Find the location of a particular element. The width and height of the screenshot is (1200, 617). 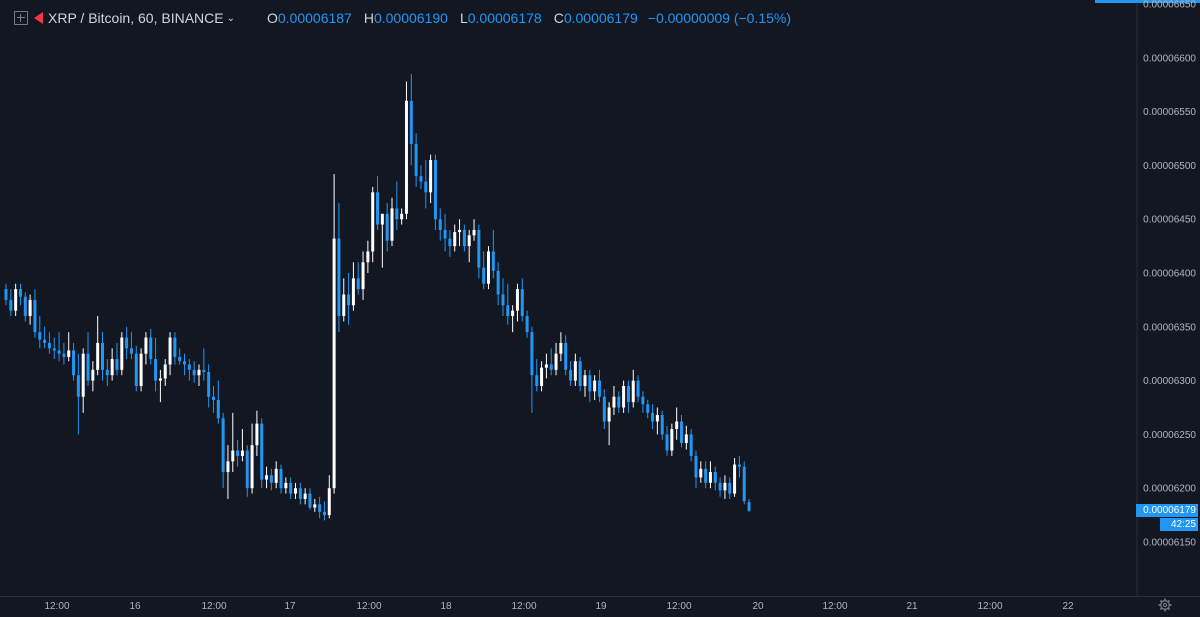

red-flag-icon is located at coordinates (38, 18).